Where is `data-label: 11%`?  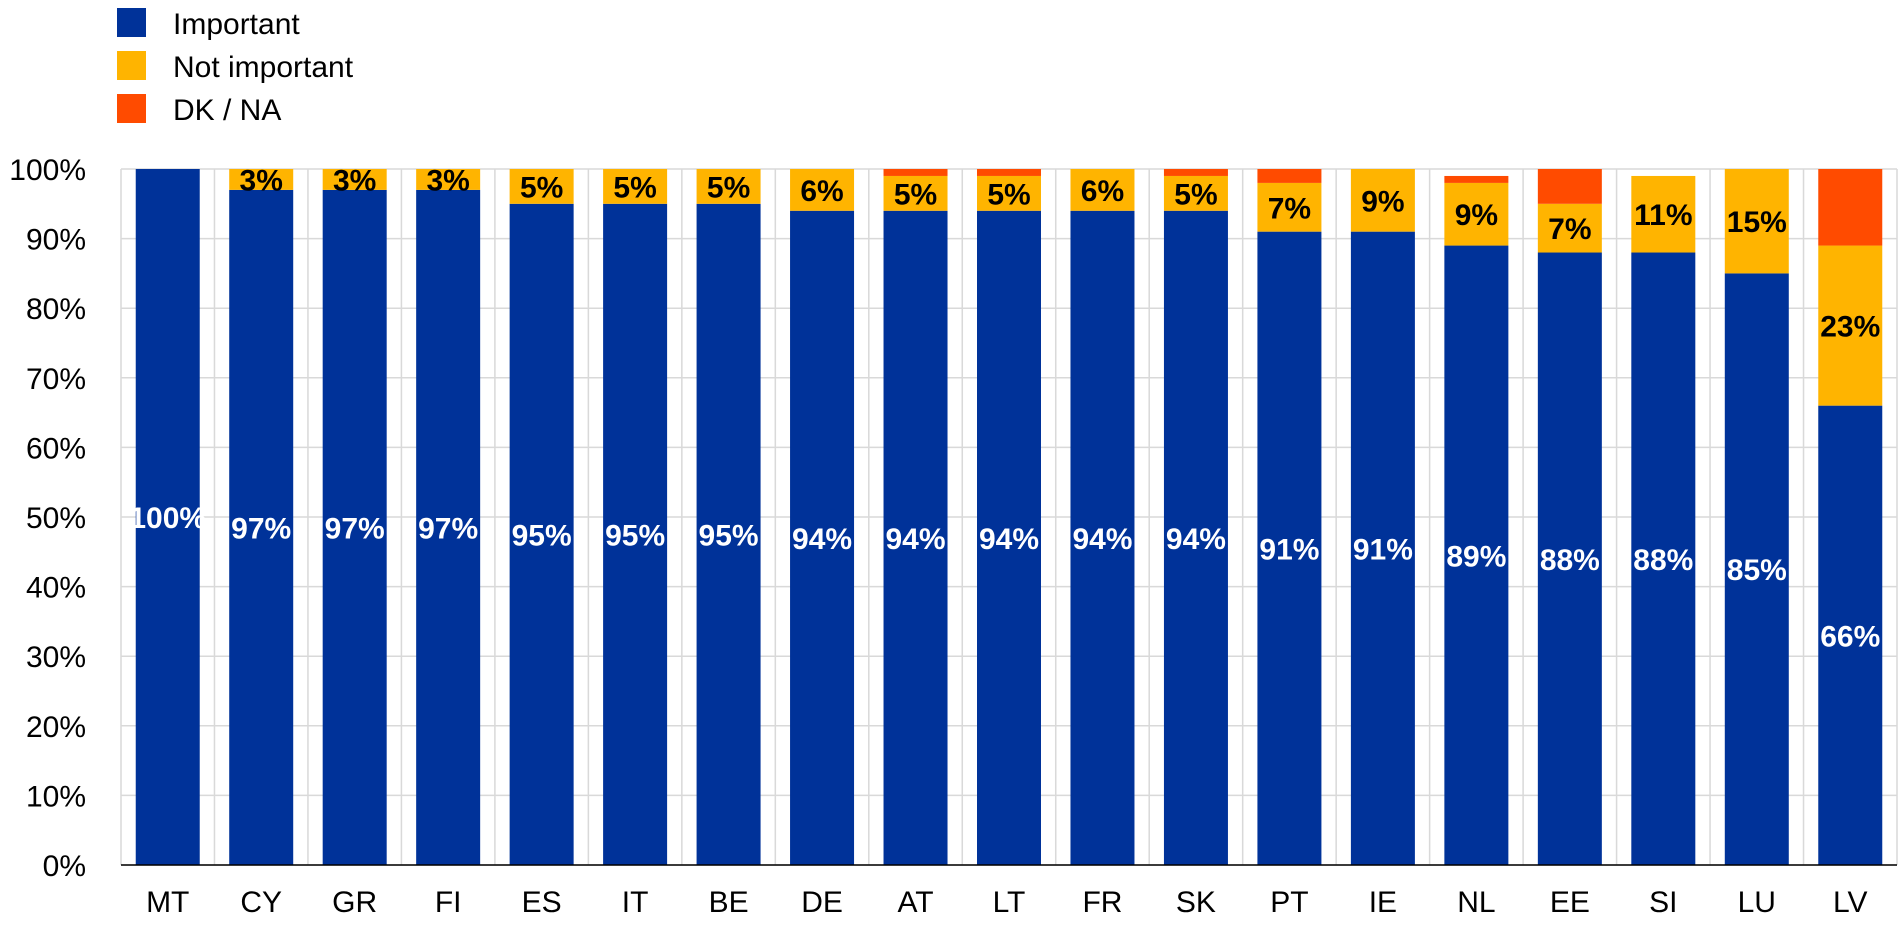 data-label: 11% is located at coordinates (1663, 215).